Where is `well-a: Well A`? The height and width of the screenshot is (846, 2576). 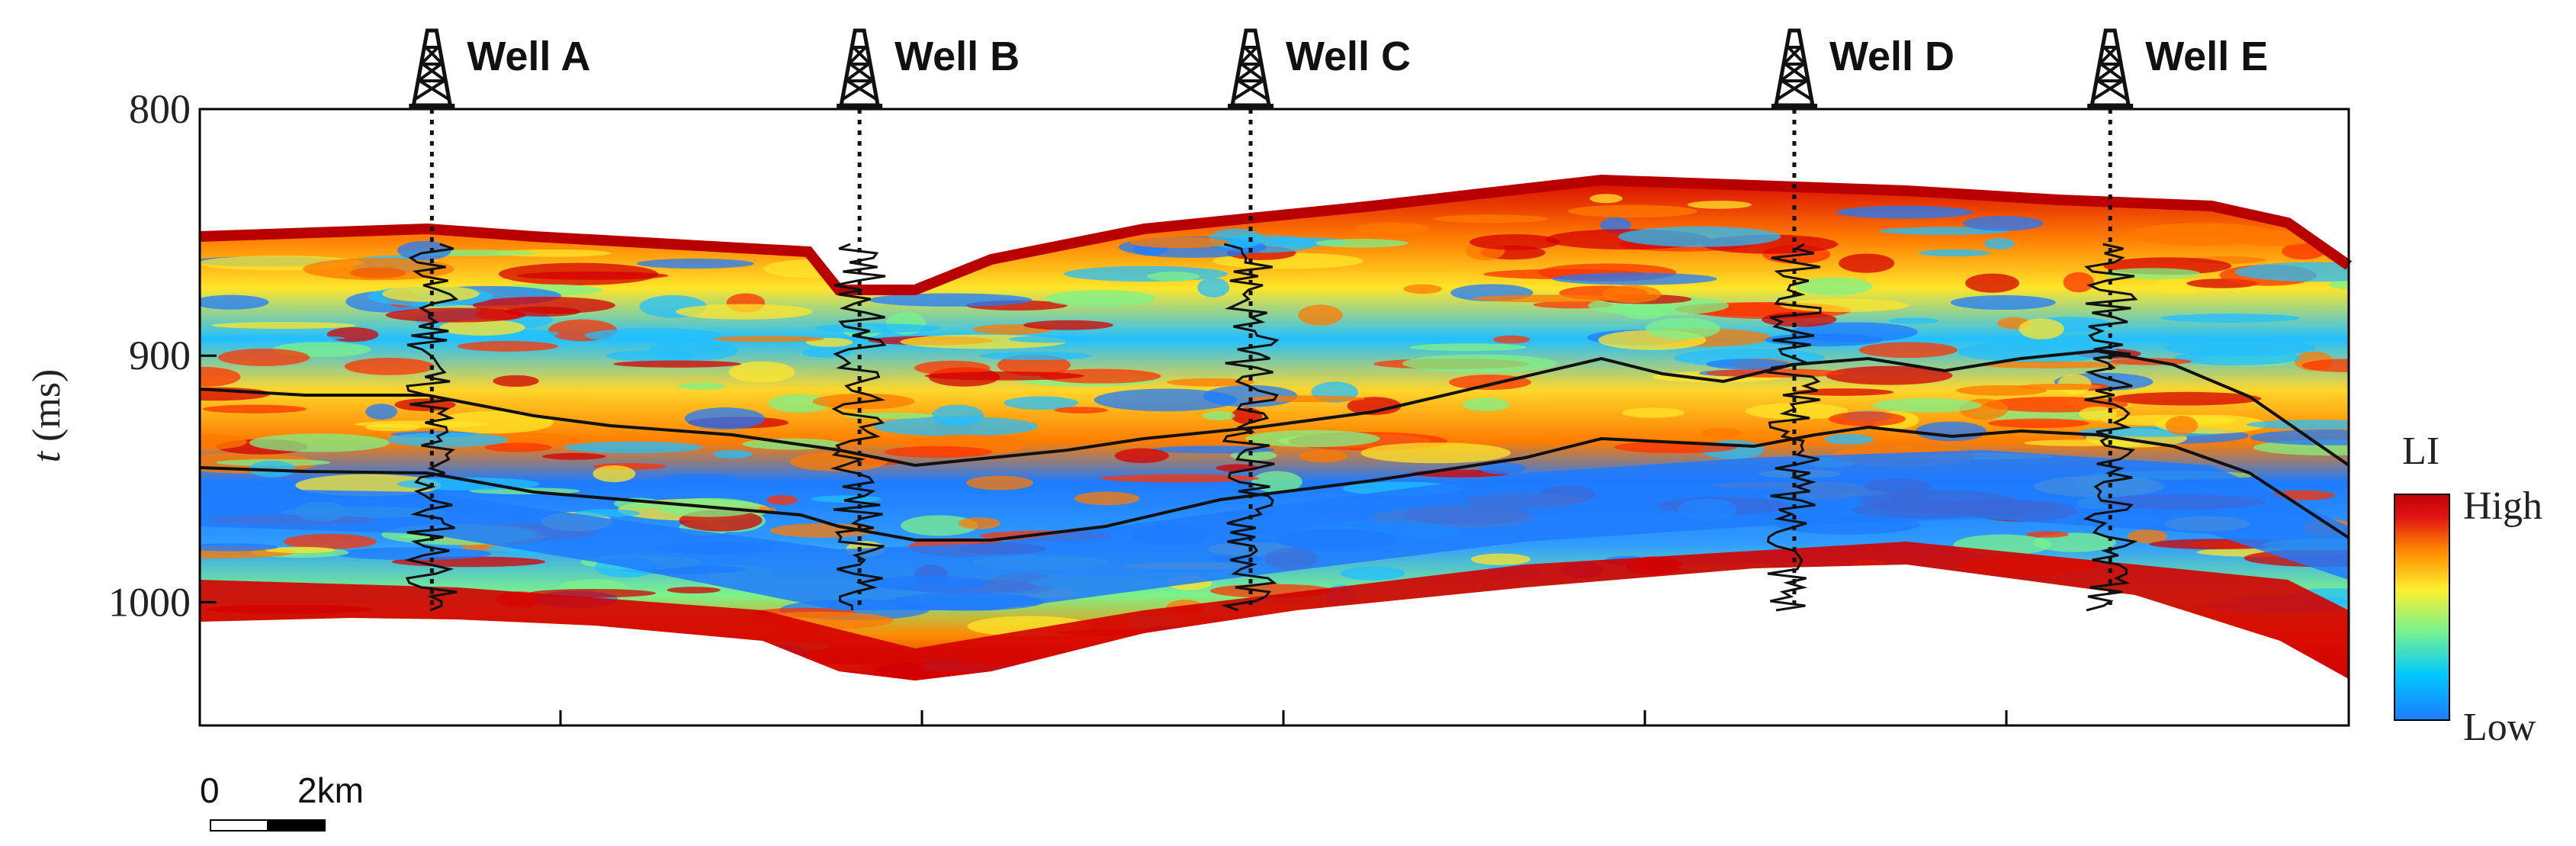 well-a: Well A is located at coordinates (497, 320).